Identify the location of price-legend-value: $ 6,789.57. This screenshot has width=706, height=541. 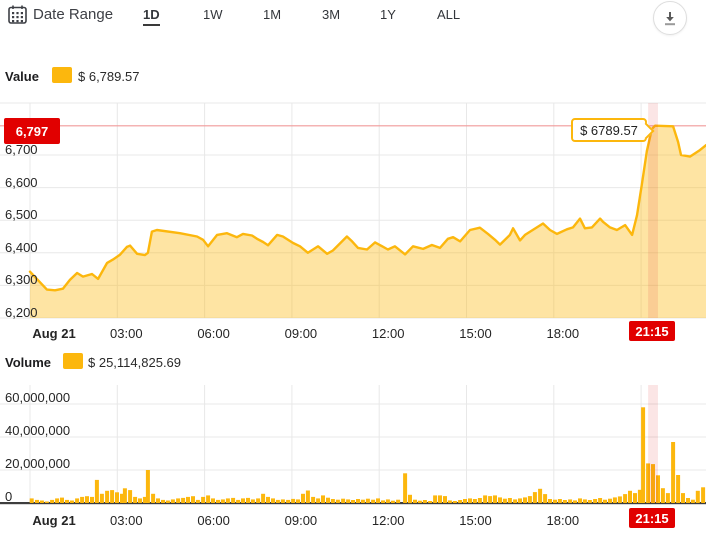
(109, 76).